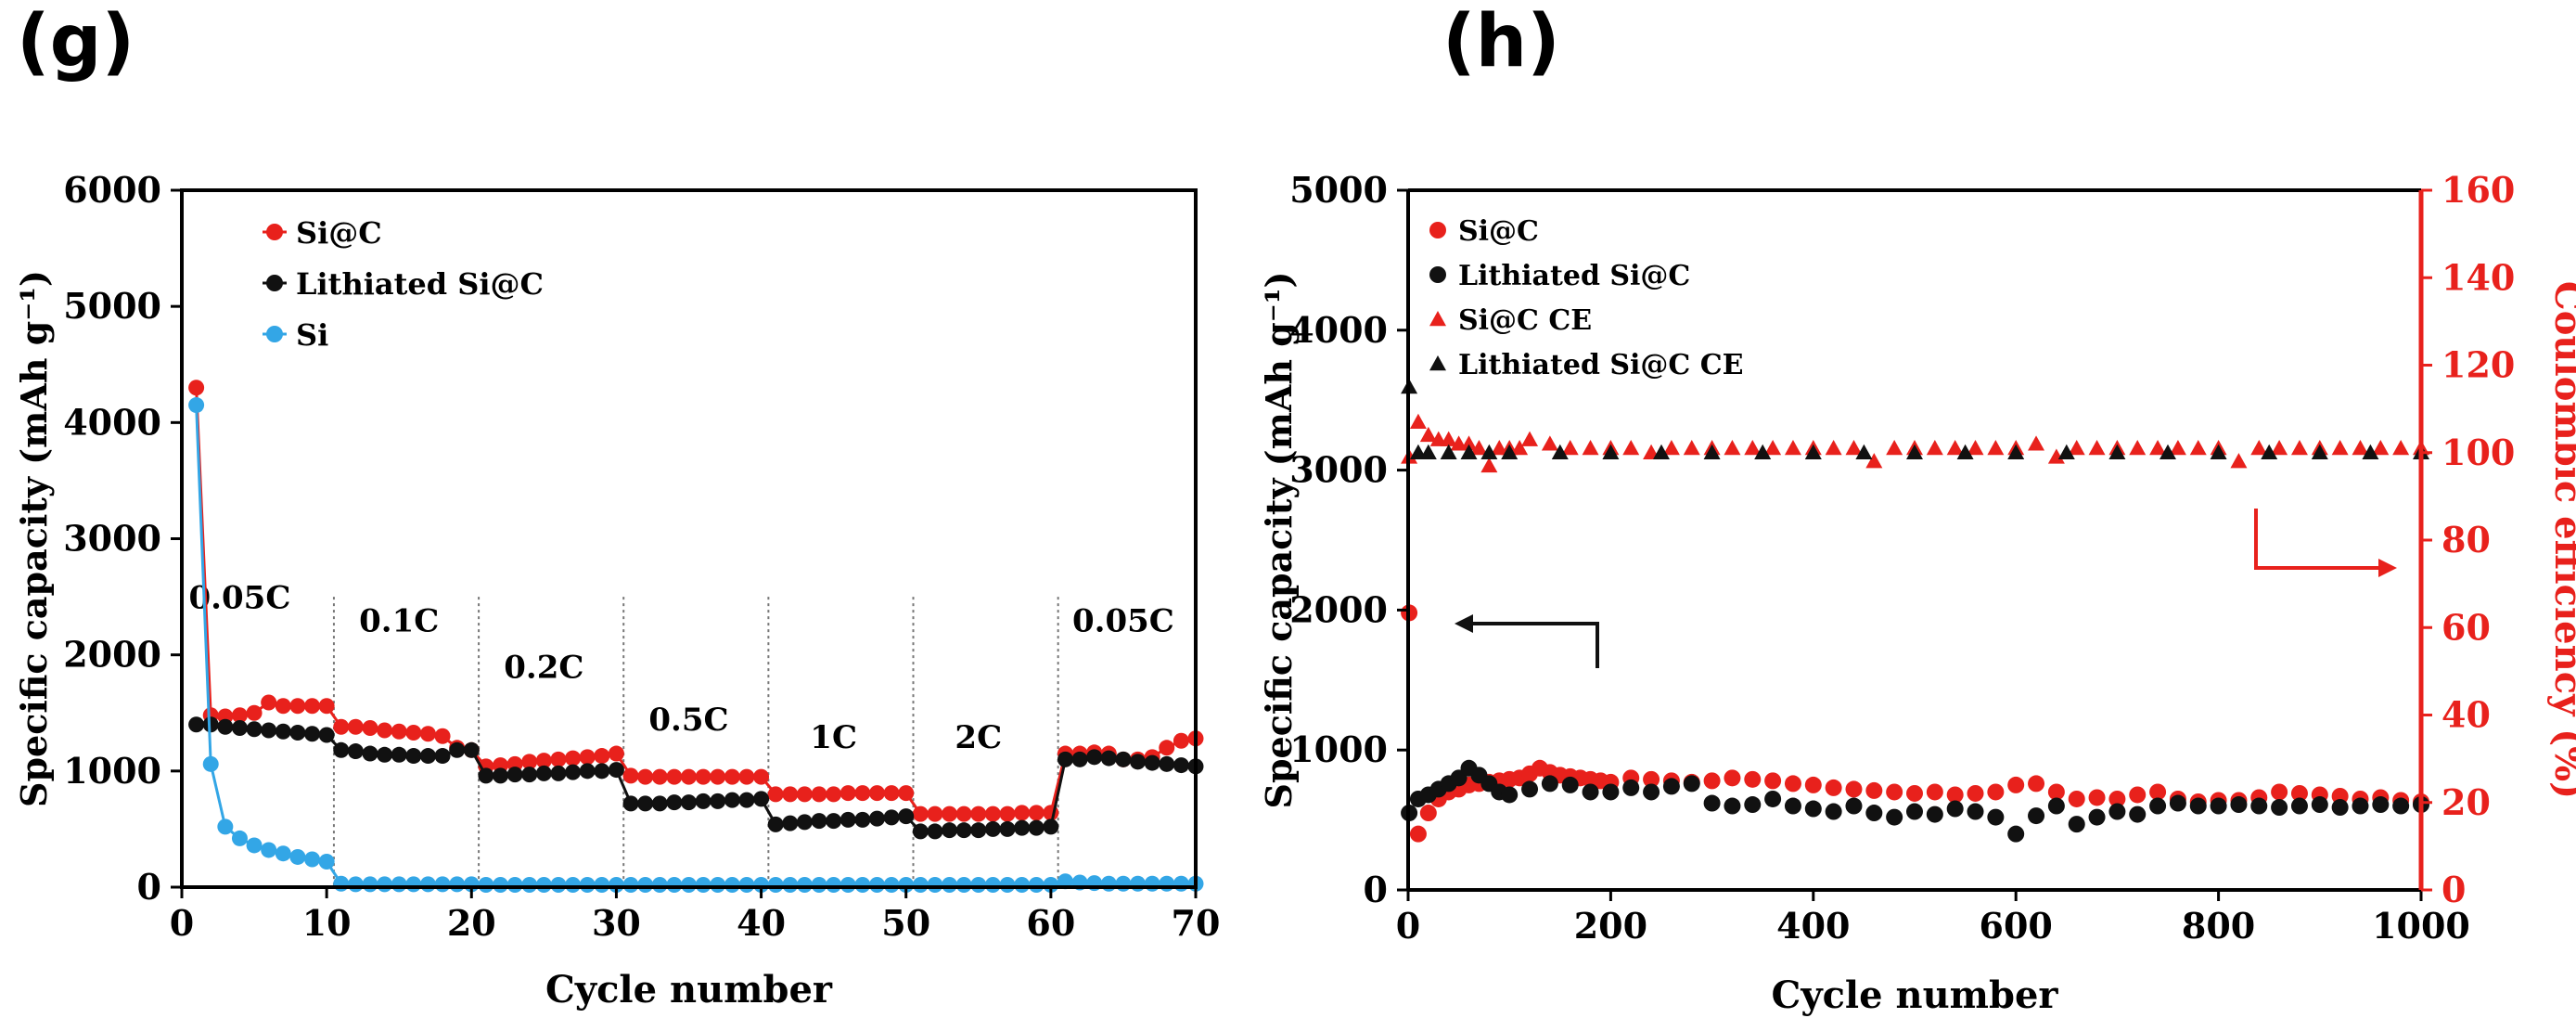 The width and height of the screenshot is (2576, 1031). I want to click on x-axis-label: Cycle number, so click(1915, 995).